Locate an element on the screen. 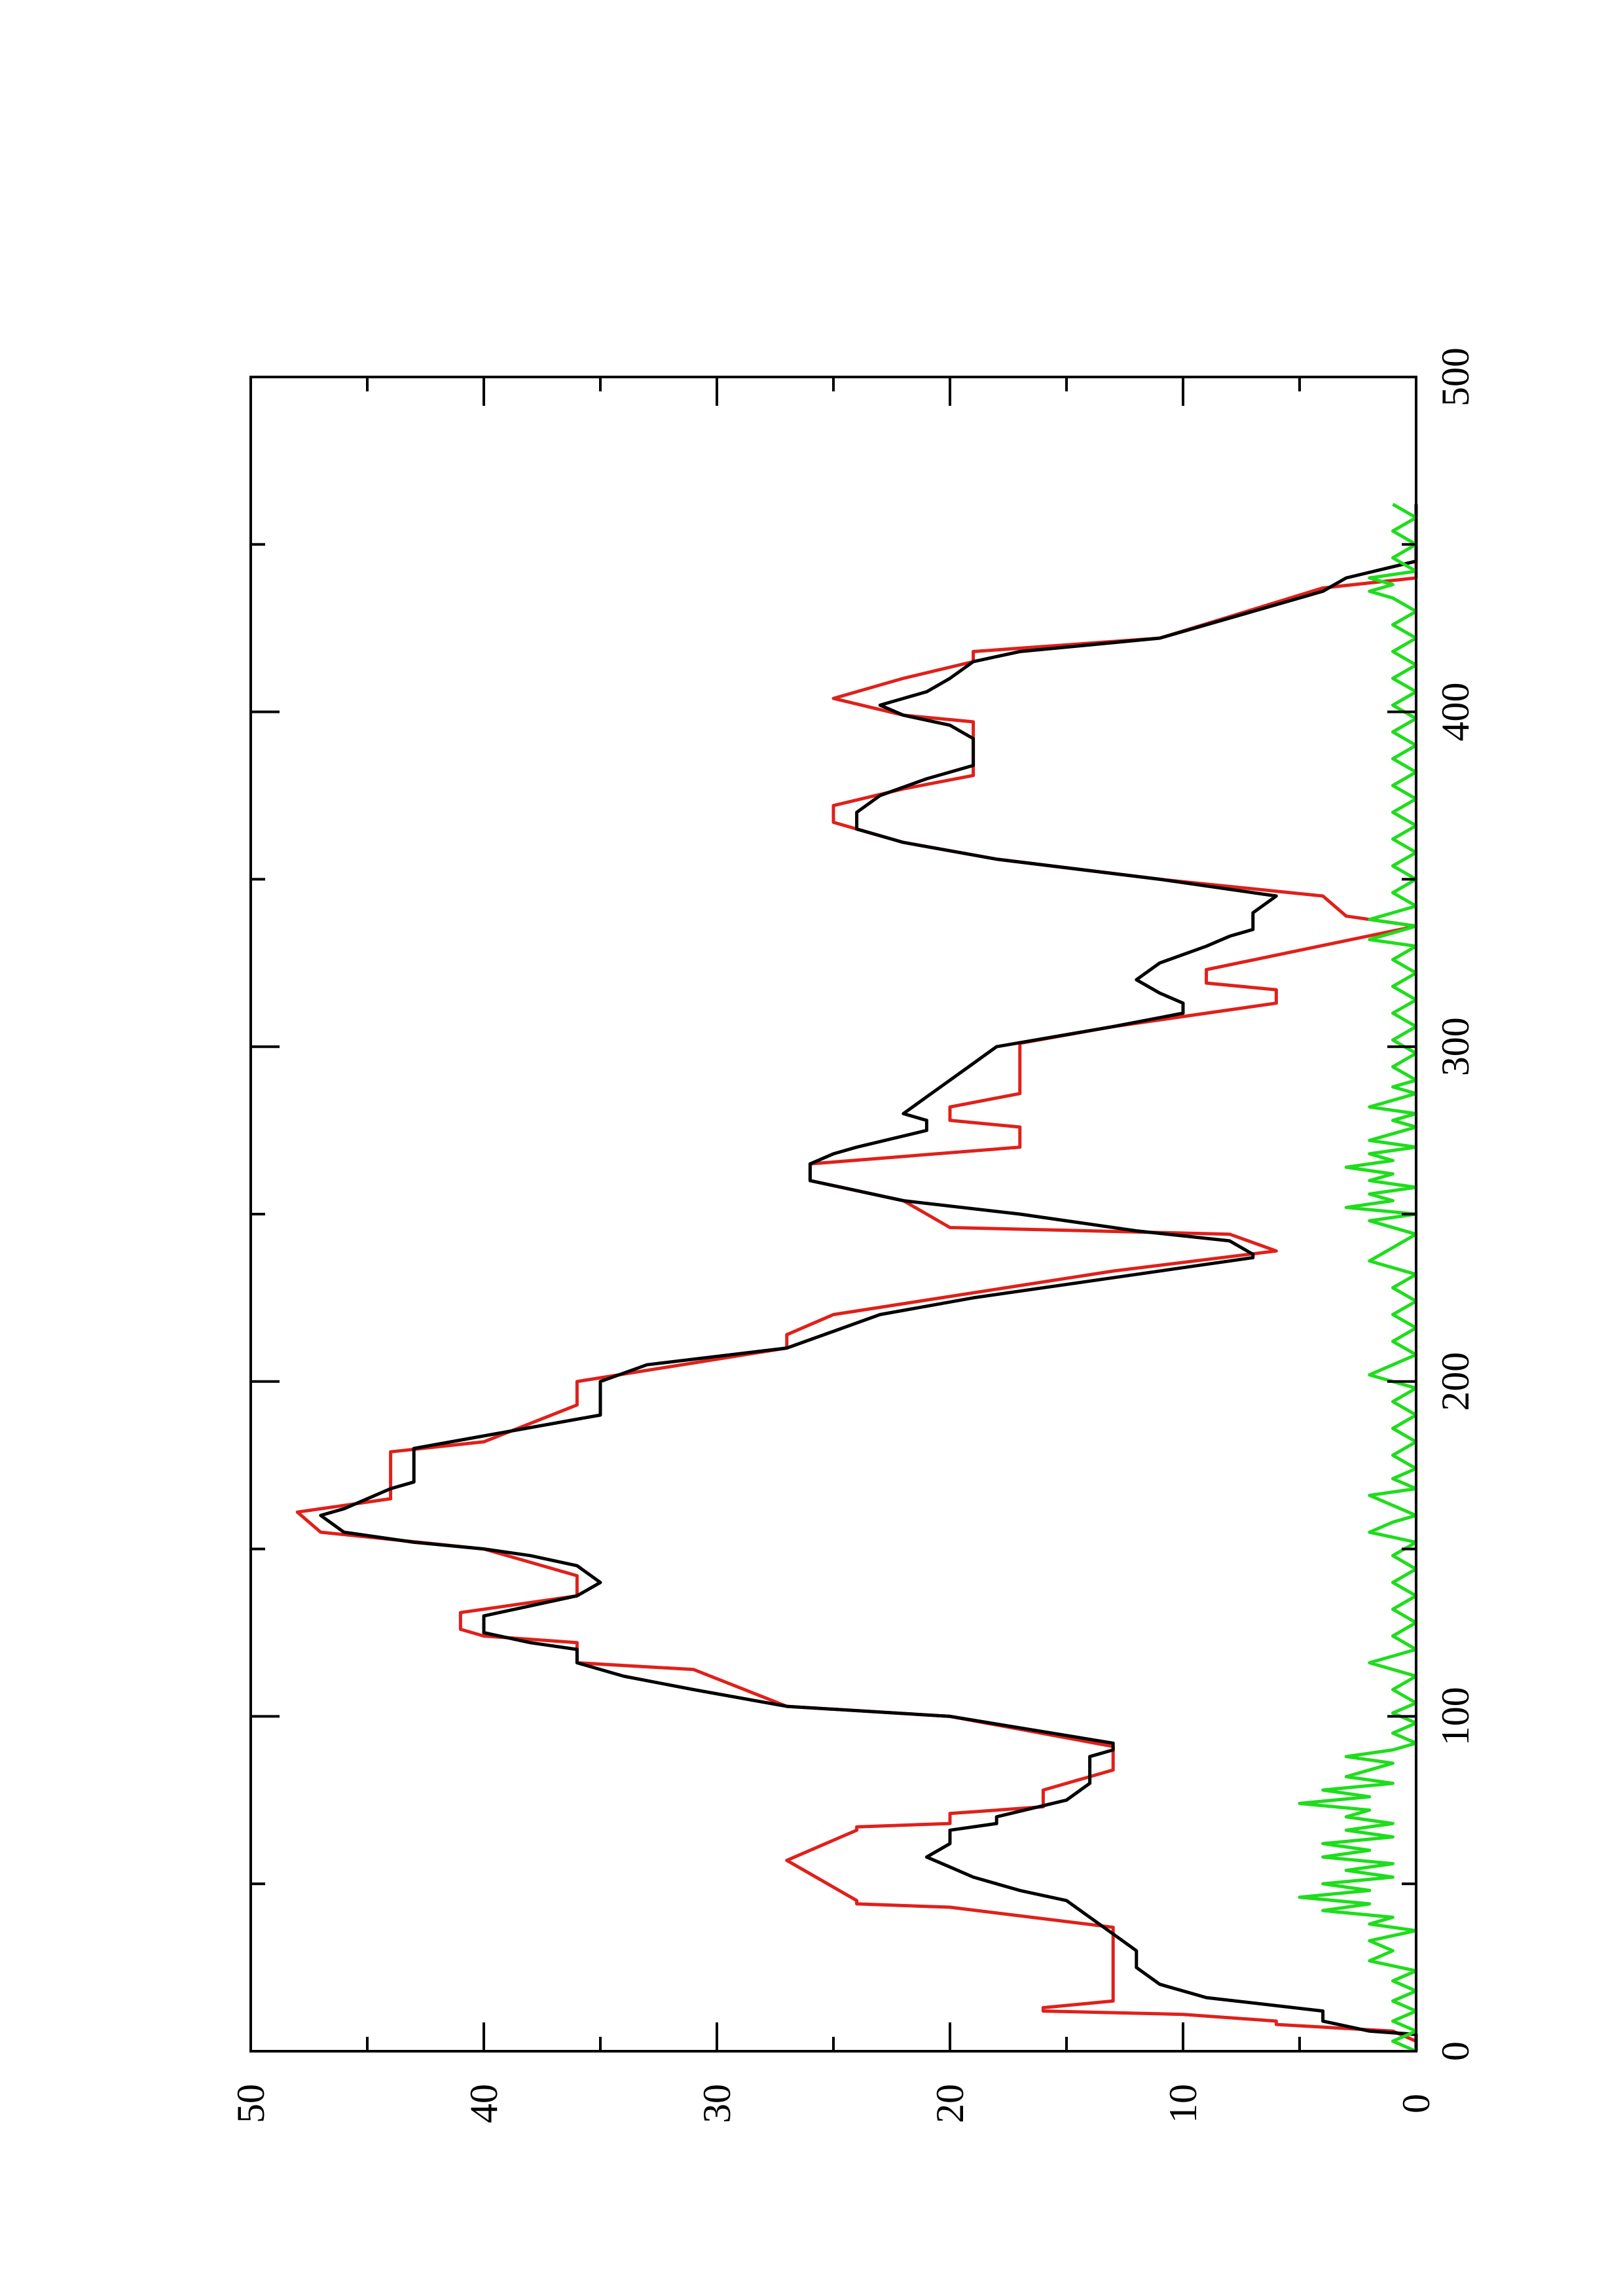  x-tick-label: 500 is located at coordinates (1455, 377).